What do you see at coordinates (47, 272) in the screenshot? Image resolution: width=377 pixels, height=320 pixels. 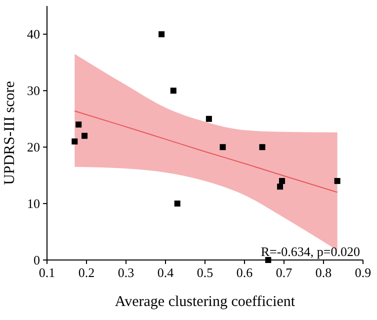 I see `x-tick-label: 0.1` at bounding box center [47, 272].